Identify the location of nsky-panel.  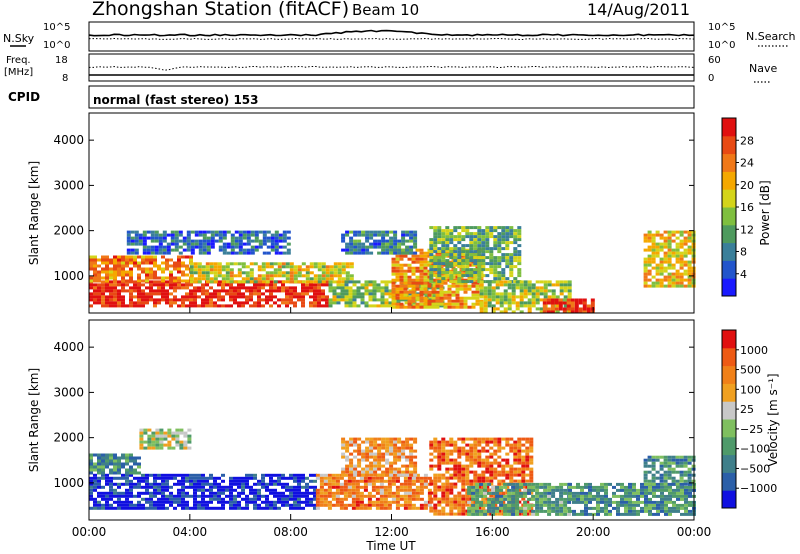
(391, 36).